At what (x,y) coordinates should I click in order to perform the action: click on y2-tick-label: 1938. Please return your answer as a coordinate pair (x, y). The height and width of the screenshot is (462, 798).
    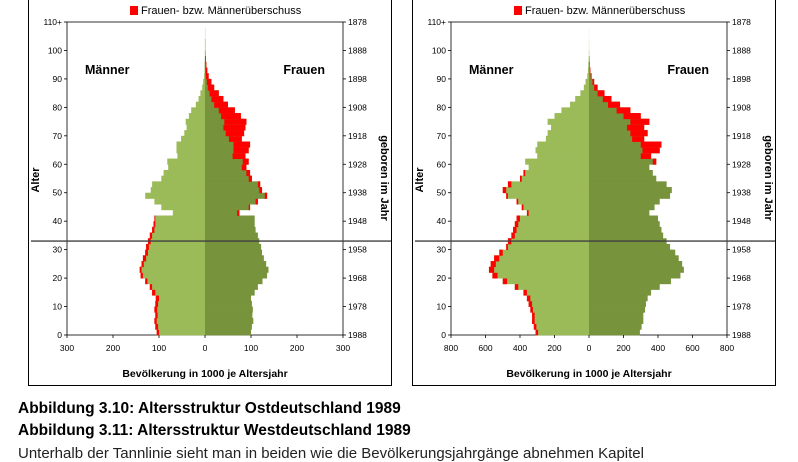
    Looking at the image, I should click on (357, 193).